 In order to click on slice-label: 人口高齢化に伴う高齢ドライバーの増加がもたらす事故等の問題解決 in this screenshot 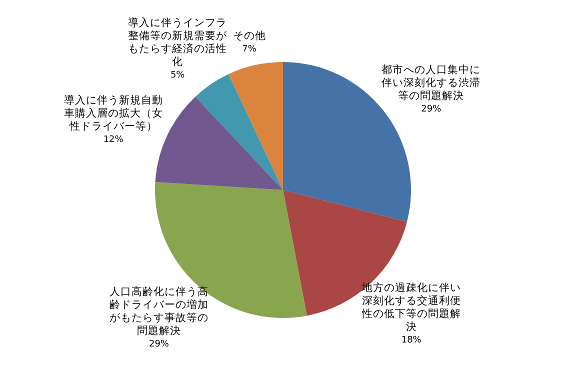, I will do `click(159, 310)`.